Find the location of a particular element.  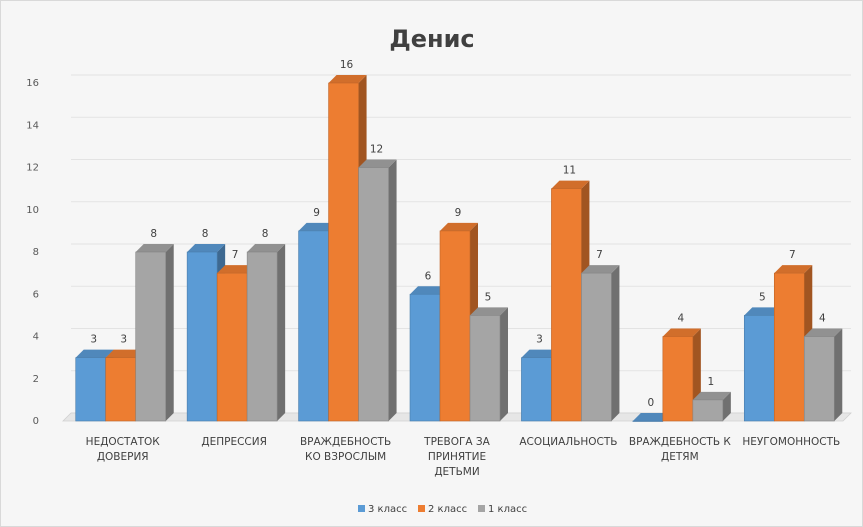

x-category-label-line: НЕУГОМОННОСТЬ is located at coordinates (791, 442).